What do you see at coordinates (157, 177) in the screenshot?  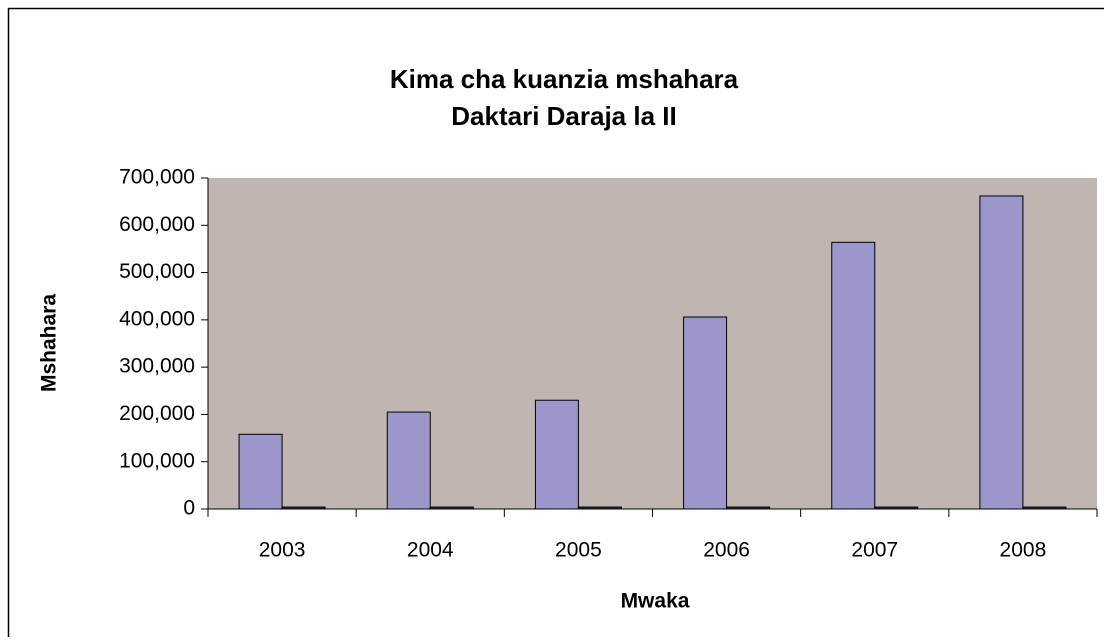 I see `y-tick-label: 700,000` at bounding box center [157, 177].